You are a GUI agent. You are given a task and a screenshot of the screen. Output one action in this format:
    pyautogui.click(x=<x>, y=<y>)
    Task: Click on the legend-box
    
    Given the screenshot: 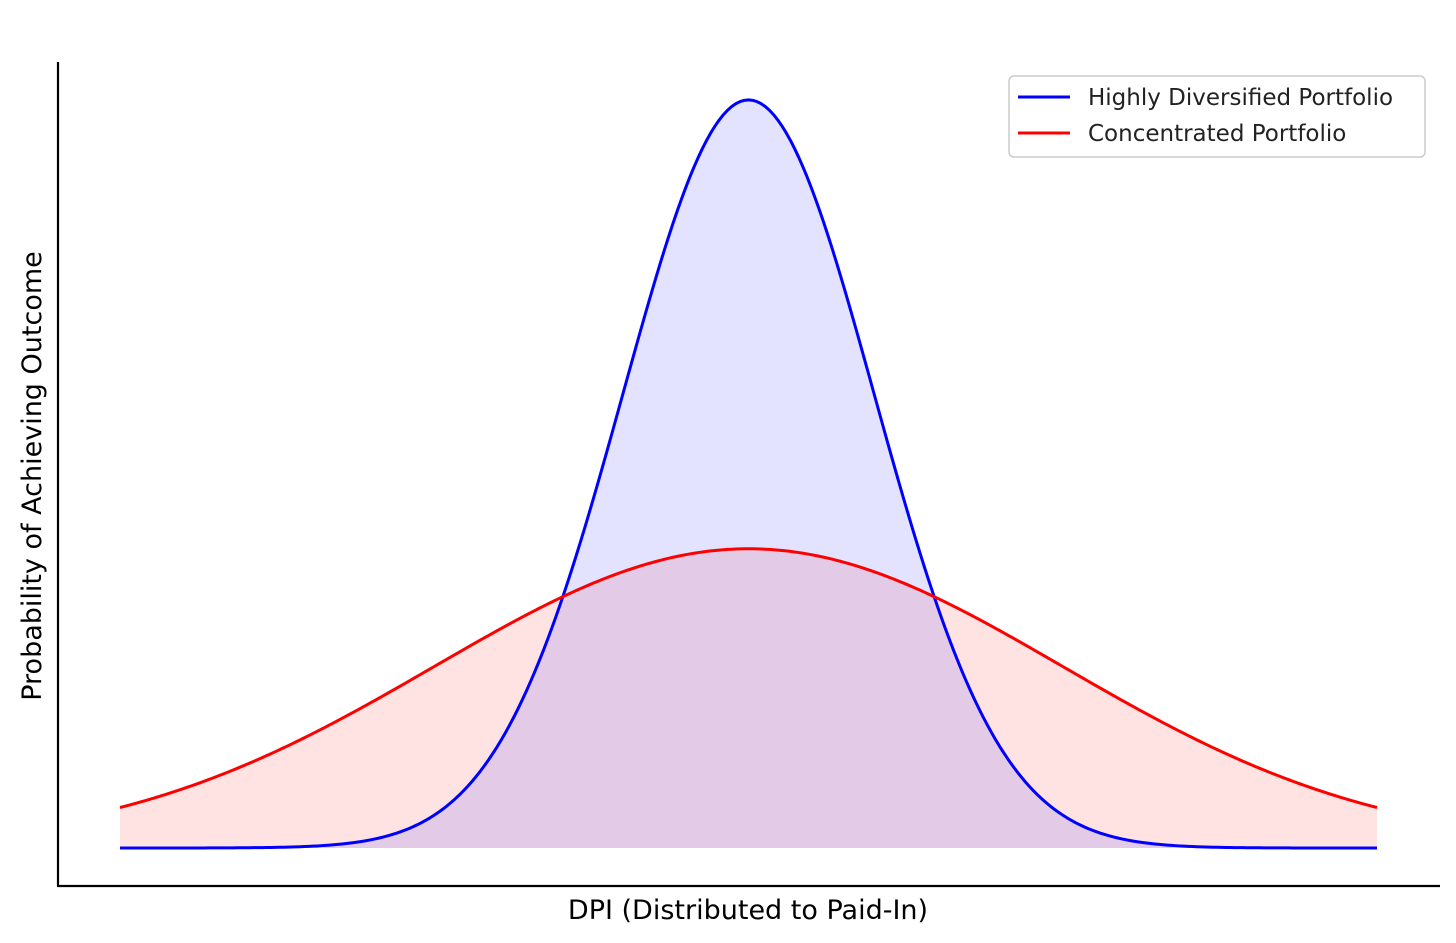 What is the action you would take?
    pyautogui.click(x=1217, y=116)
    